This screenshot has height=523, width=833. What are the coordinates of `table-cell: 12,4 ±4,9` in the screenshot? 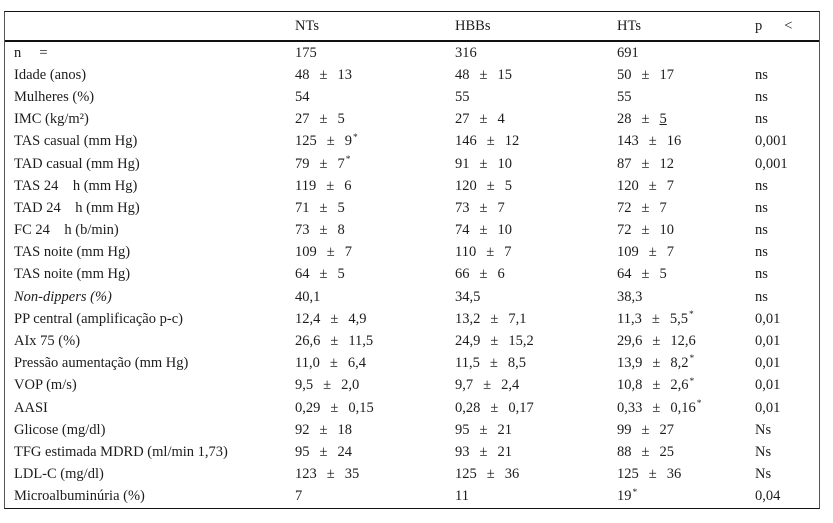 It's located at (375, 319).